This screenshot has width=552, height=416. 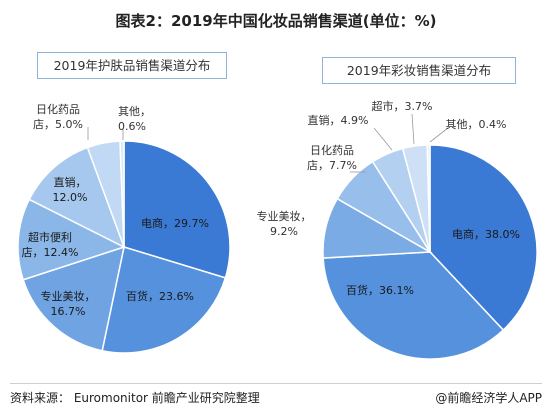 I want to click on slice-label: 电商，29.7%, so click(x=175, y=223).